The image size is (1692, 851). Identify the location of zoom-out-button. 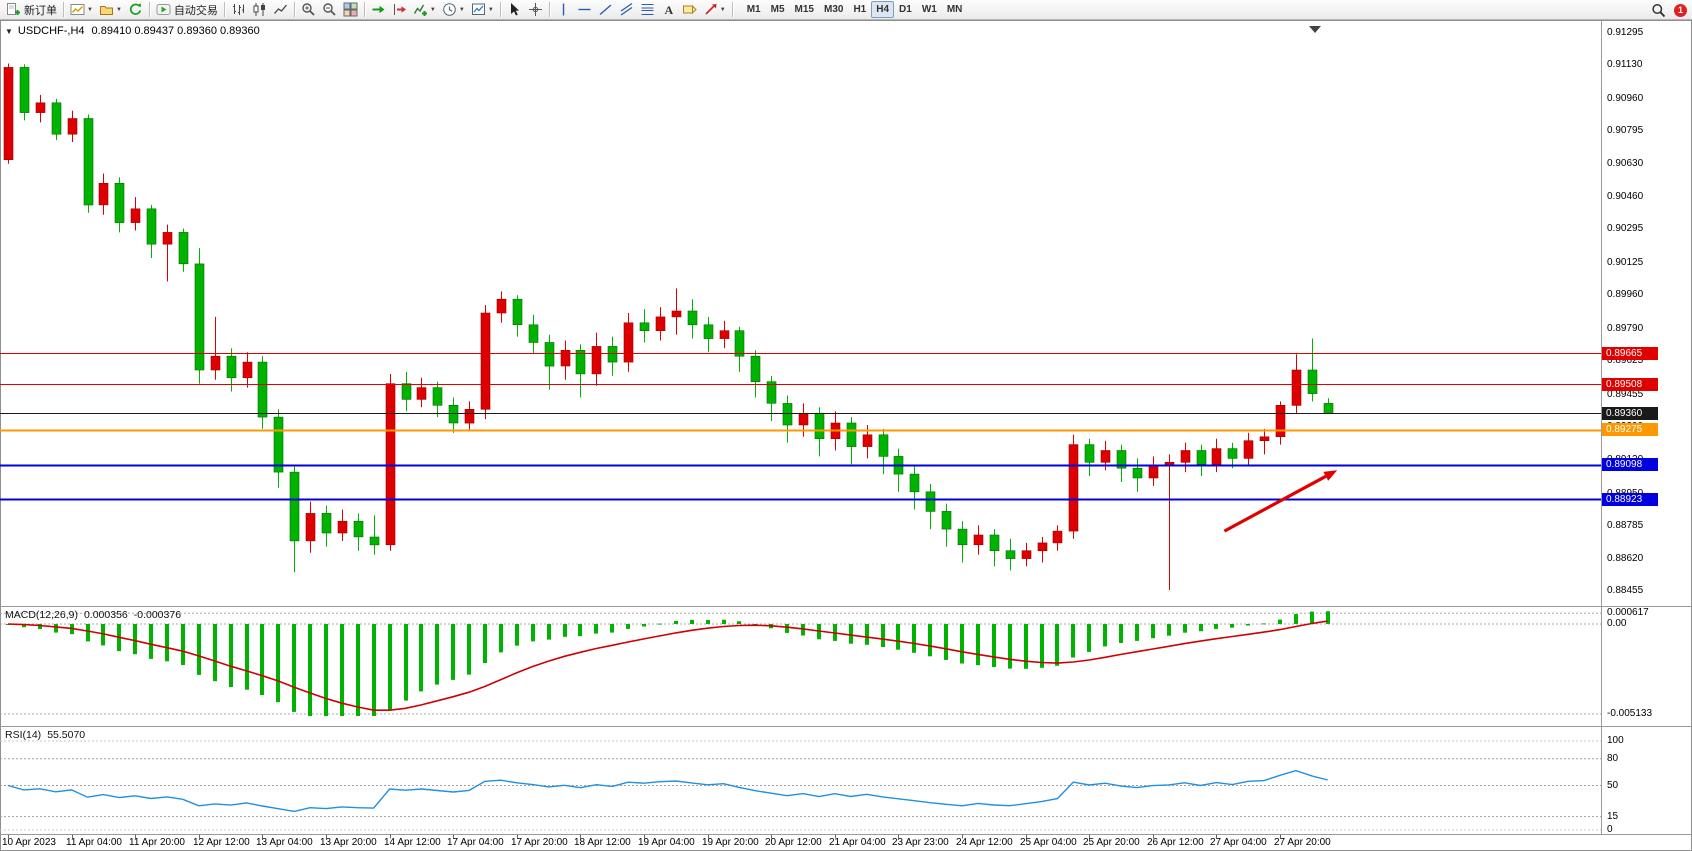
(329, 9).